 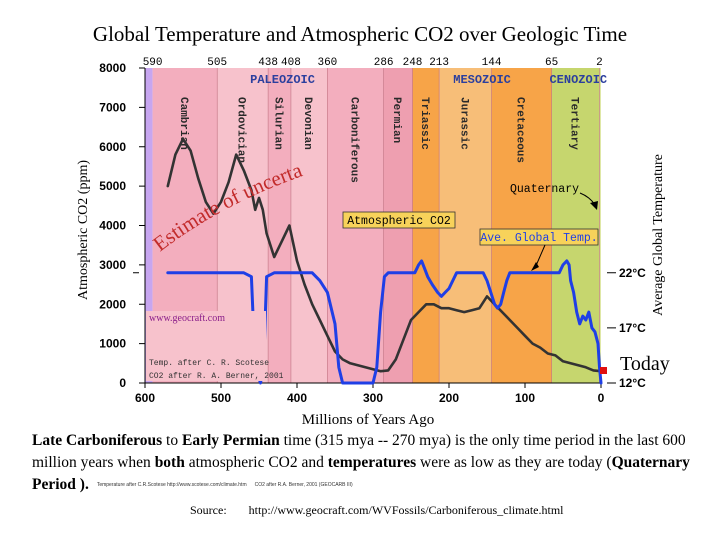 What do you see at coordinates (221, 398) in the screenshot?
I see `x-tick-label: 500` at bounding box center [221, 398].